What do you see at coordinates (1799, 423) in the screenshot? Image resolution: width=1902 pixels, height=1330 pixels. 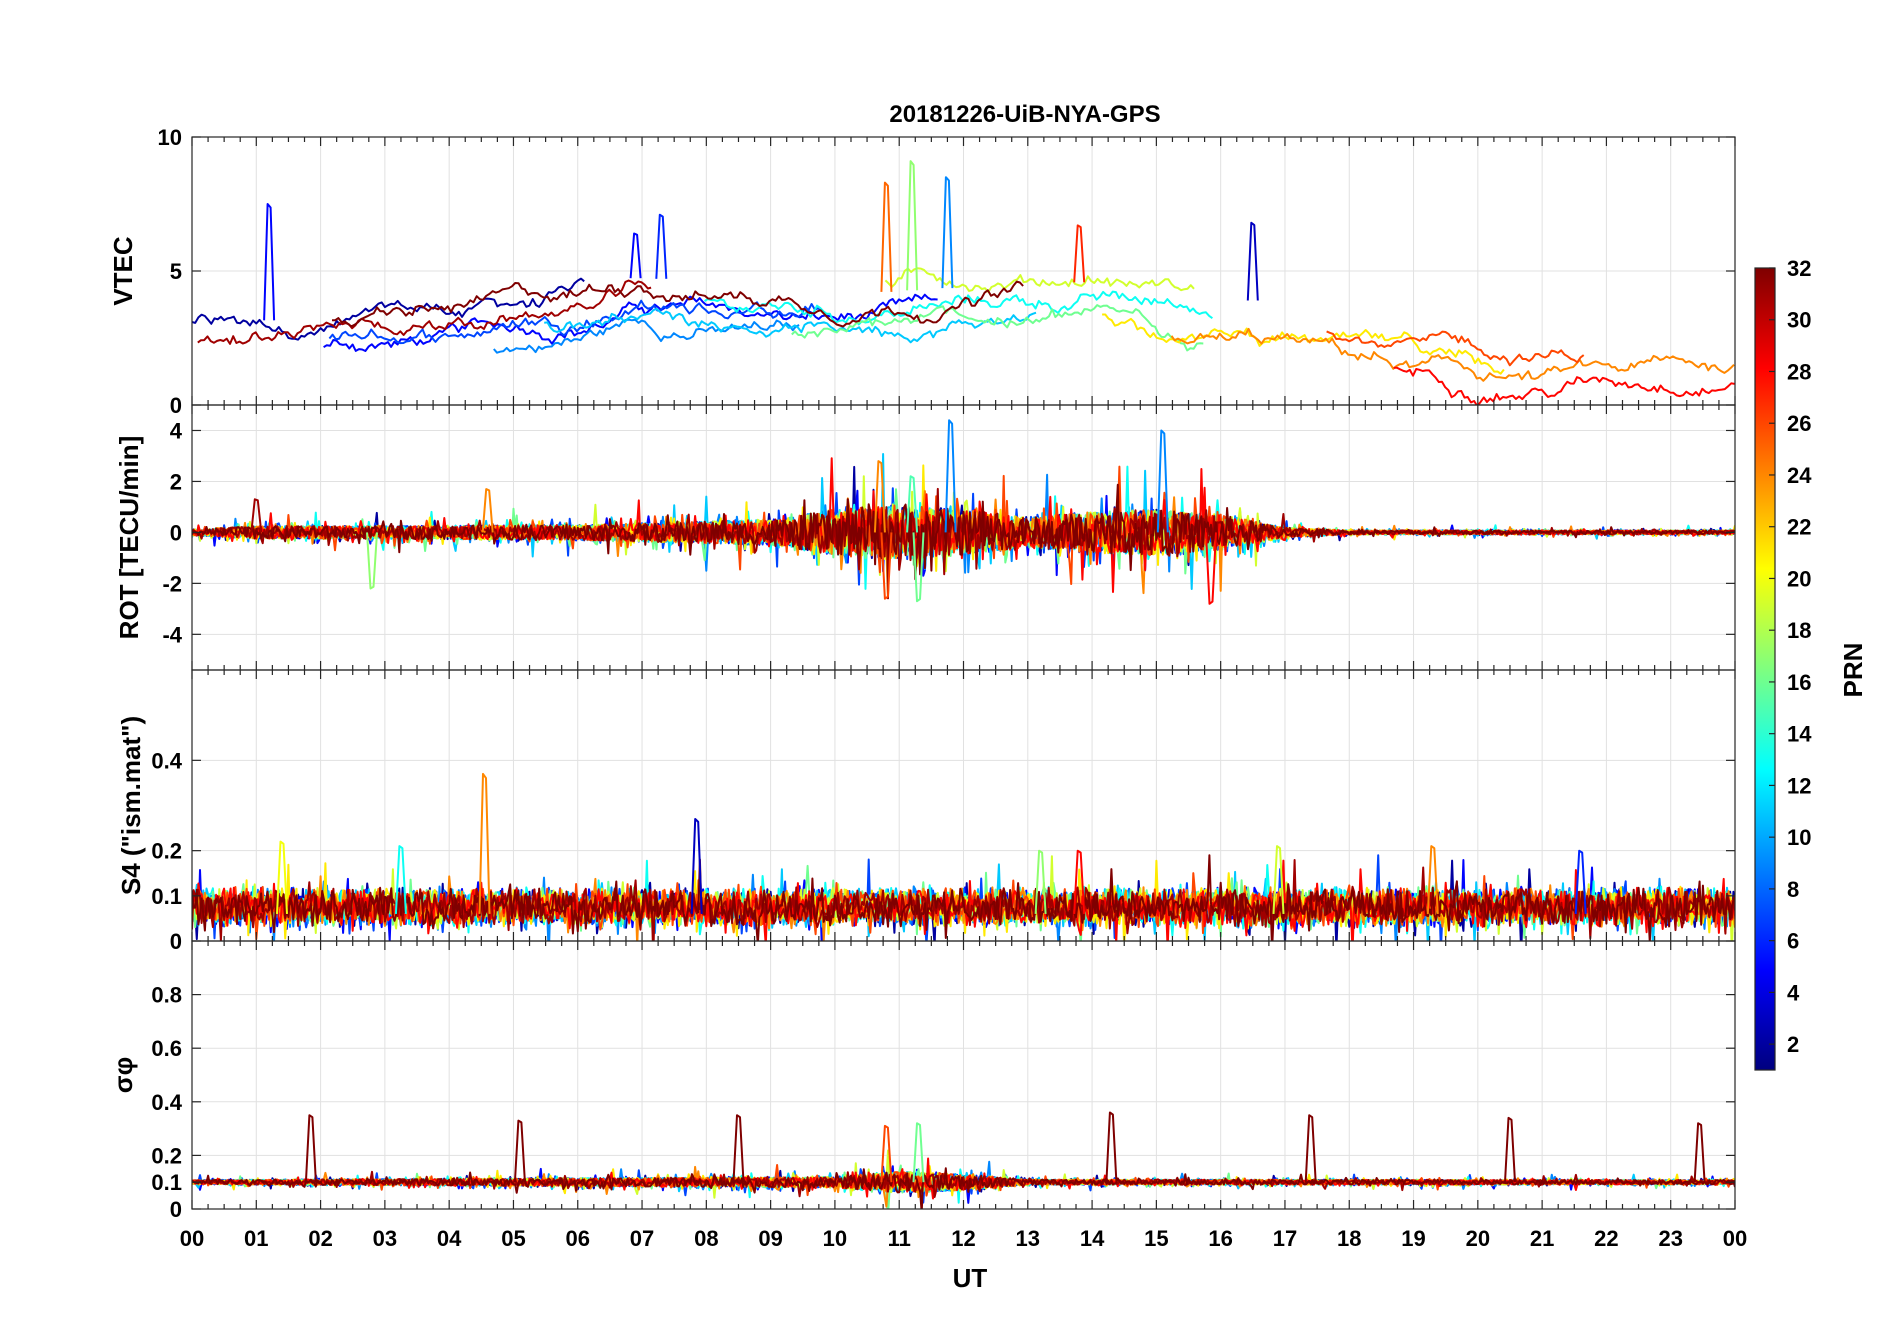 I see `colorbar-tick-label: 26` at bounding box center [1799, 423].